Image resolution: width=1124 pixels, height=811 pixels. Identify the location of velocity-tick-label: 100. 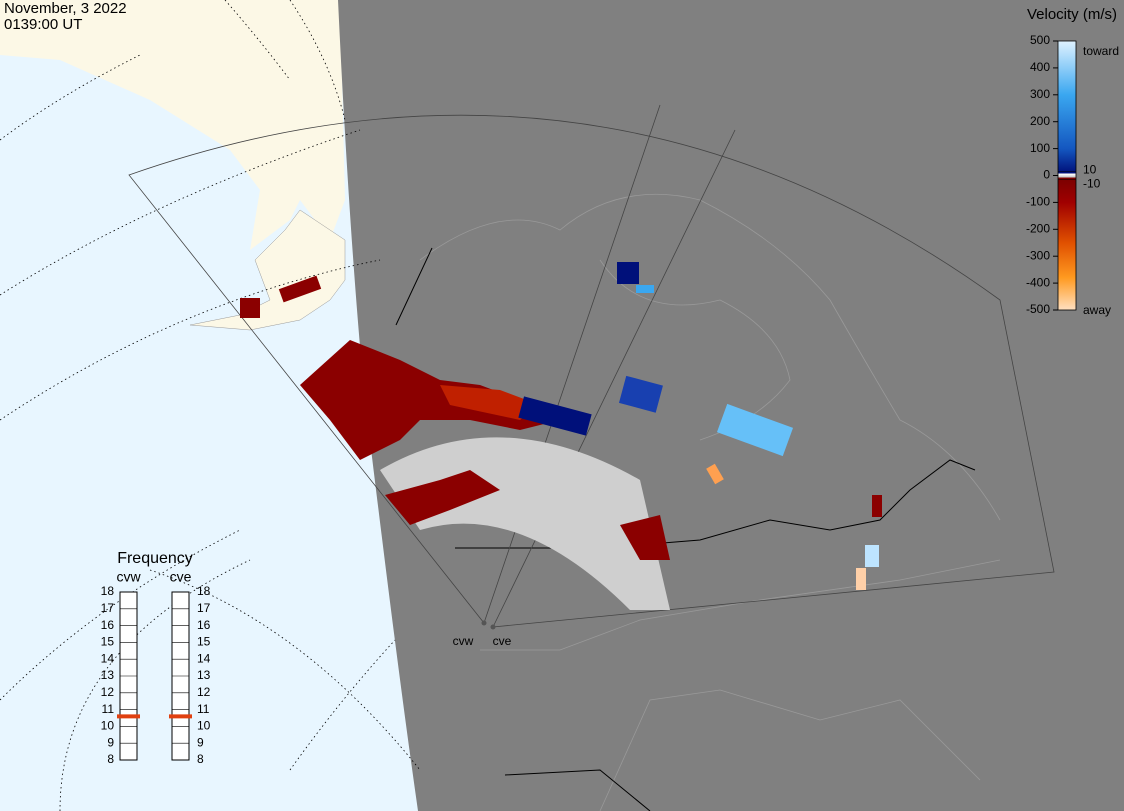
(1040, 148).